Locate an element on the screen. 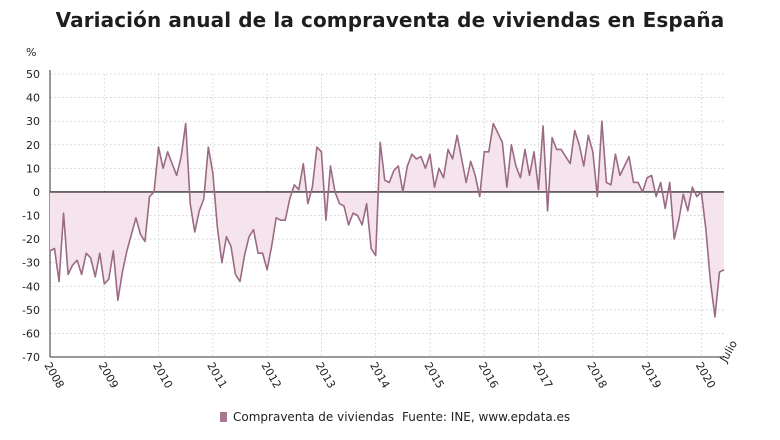  x-tick-label: 2012 is located at coordinates (271, 375).